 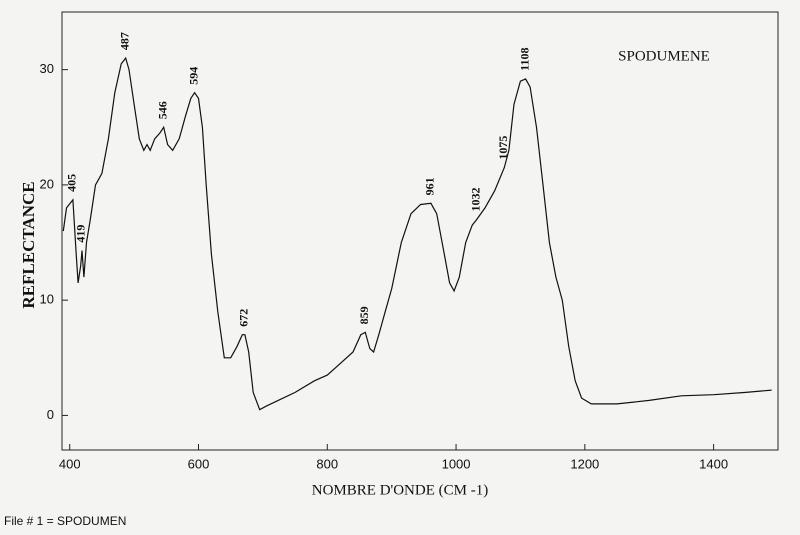 What do you see at coordinates (124, 41) in the screenshot?
I see `peak-label: 487` at bounding box center [124, 41].